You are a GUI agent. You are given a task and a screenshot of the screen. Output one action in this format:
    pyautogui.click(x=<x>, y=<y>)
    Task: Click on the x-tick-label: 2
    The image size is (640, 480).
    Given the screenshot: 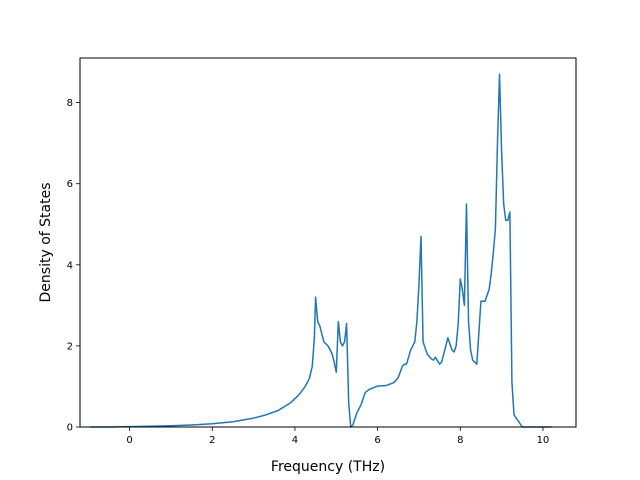 What is the action you would take?
    pyautogui.click(x=212, y=440)
    